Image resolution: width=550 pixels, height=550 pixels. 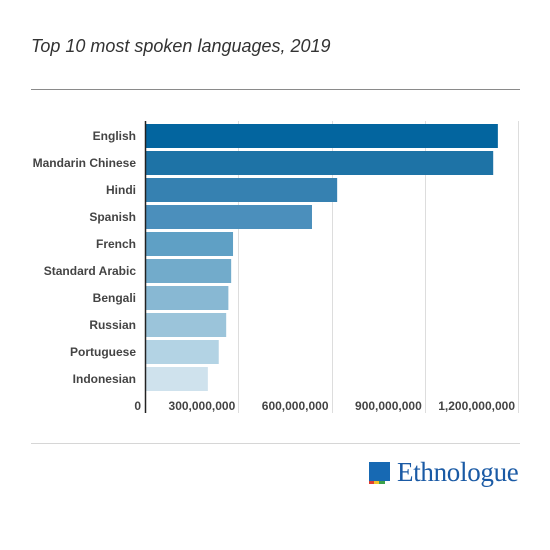 I want to click on logo-square-icon, so click(x=379, y=472).